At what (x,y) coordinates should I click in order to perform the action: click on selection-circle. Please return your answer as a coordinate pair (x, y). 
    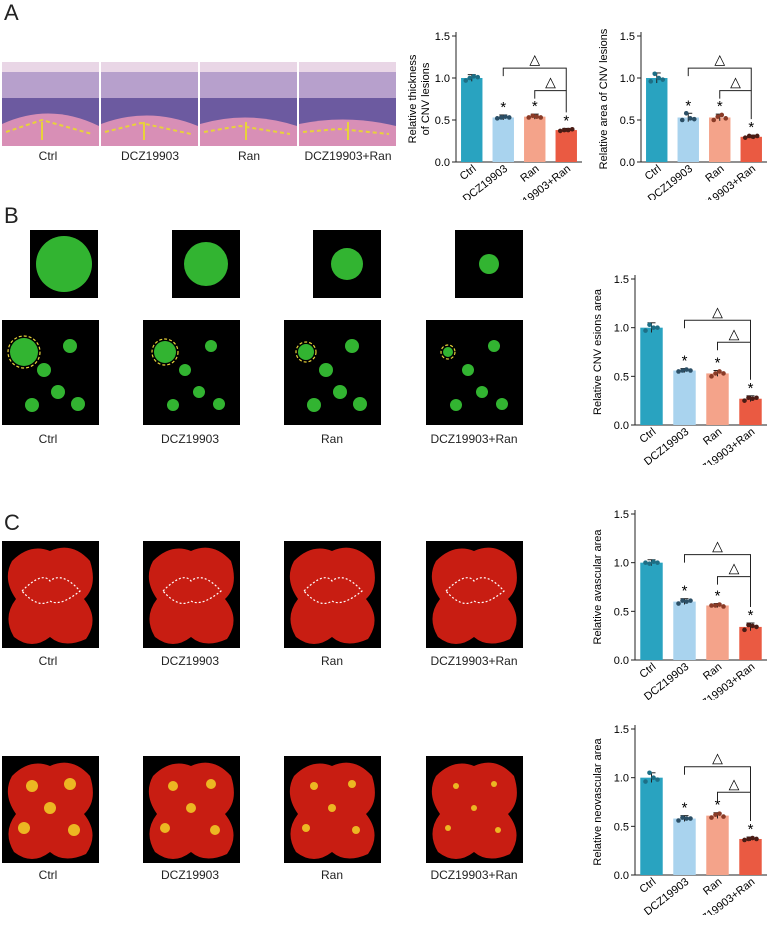
    Looking at the image, I should click on (306, 352).